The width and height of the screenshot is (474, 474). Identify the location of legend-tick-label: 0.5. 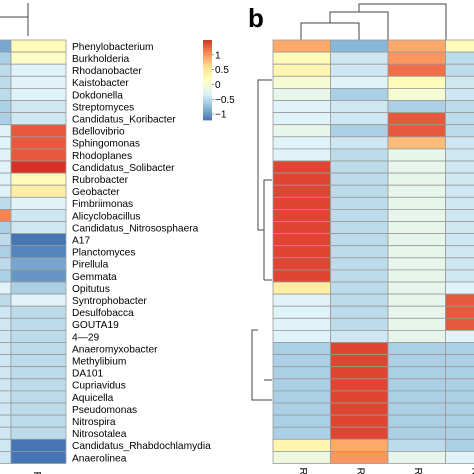
(222, 70).